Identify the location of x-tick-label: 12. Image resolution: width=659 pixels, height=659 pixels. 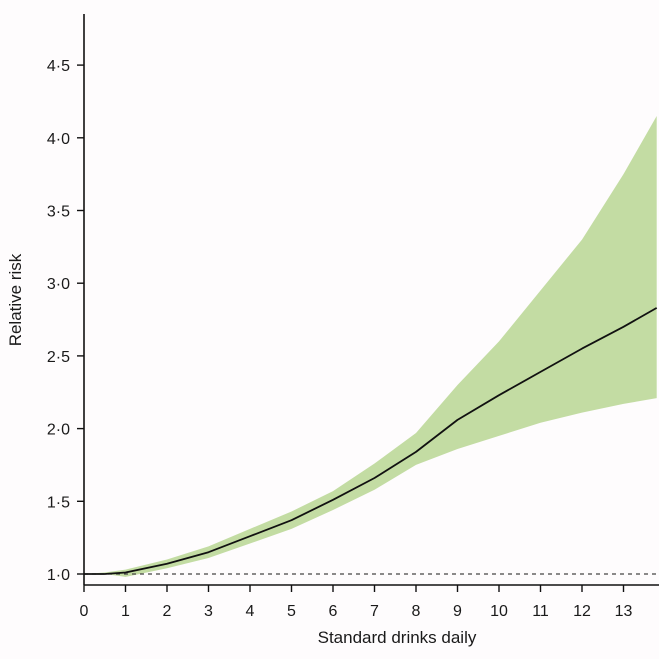
(582, 611).